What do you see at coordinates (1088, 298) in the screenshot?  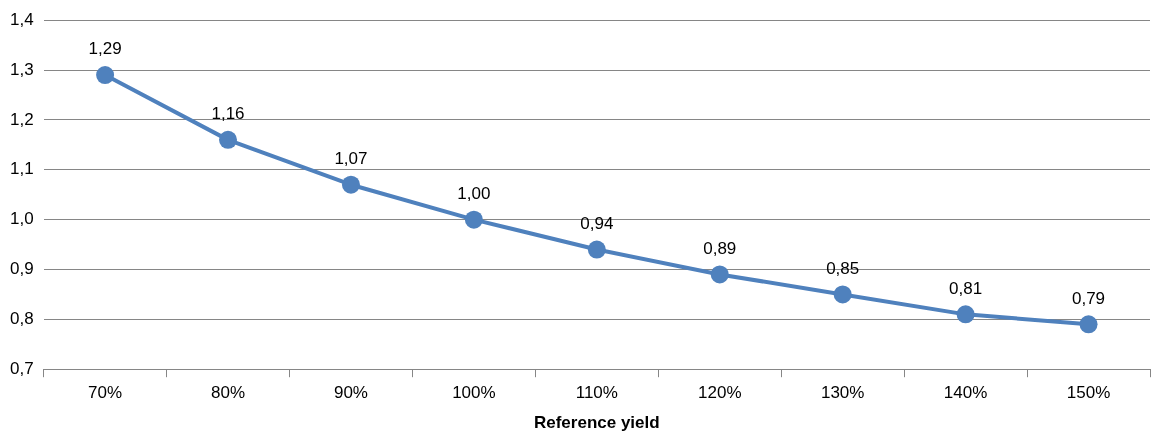 I see `text: 0,79` at bounding box center [1088, 298].